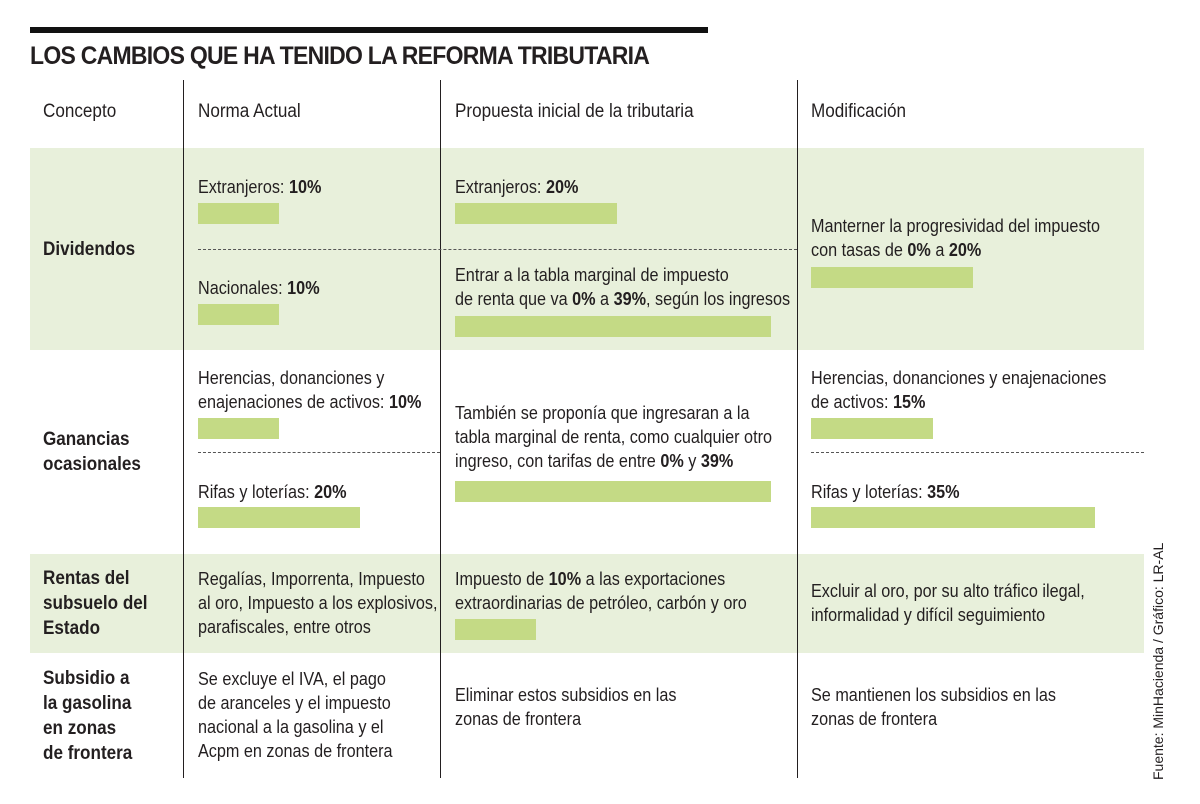  What do you see at coordinates (574, 111) in the screenshot?
I see `header-propuesta: Propuesta inicial de la tributaria` at bounding box center [574, 111].